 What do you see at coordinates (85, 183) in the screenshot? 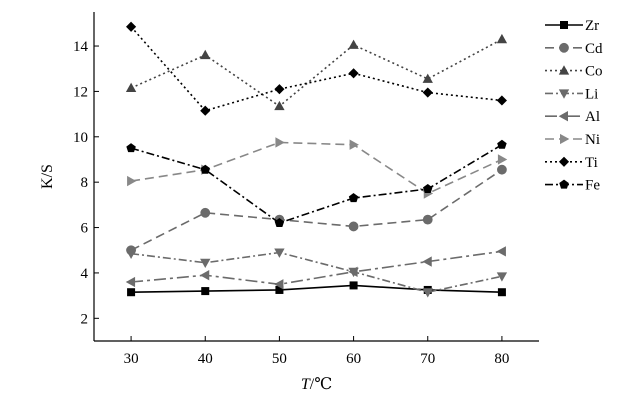
I see `y-tick-label: 8` at bounding box center [85, 183].